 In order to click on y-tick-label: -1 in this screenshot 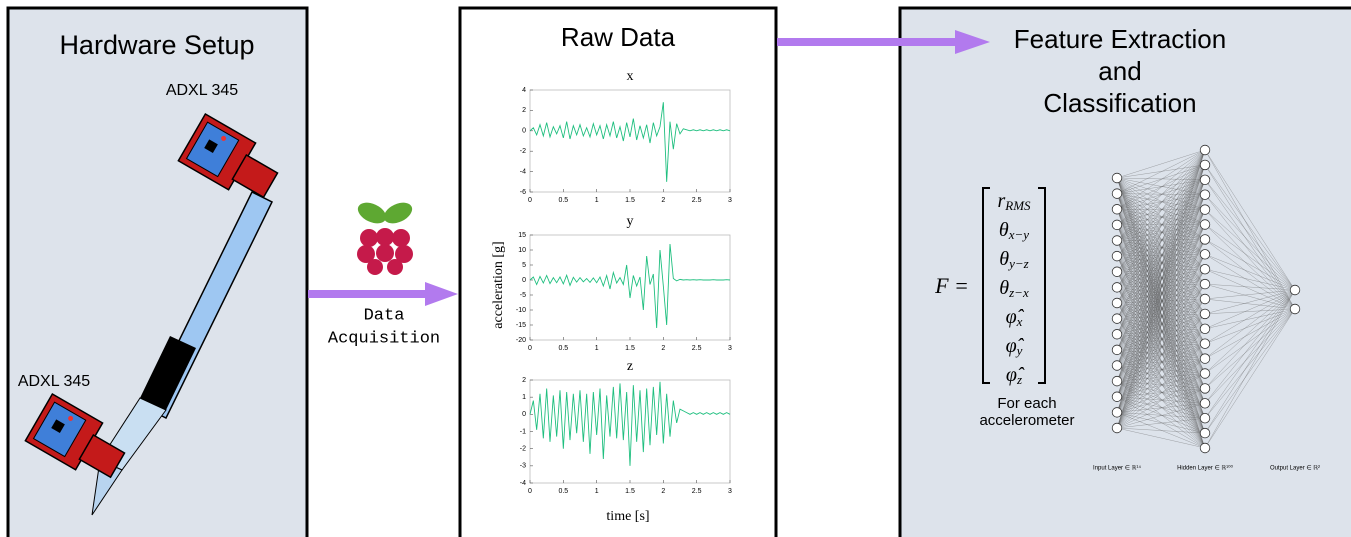, I will do `click(523, 431)`.